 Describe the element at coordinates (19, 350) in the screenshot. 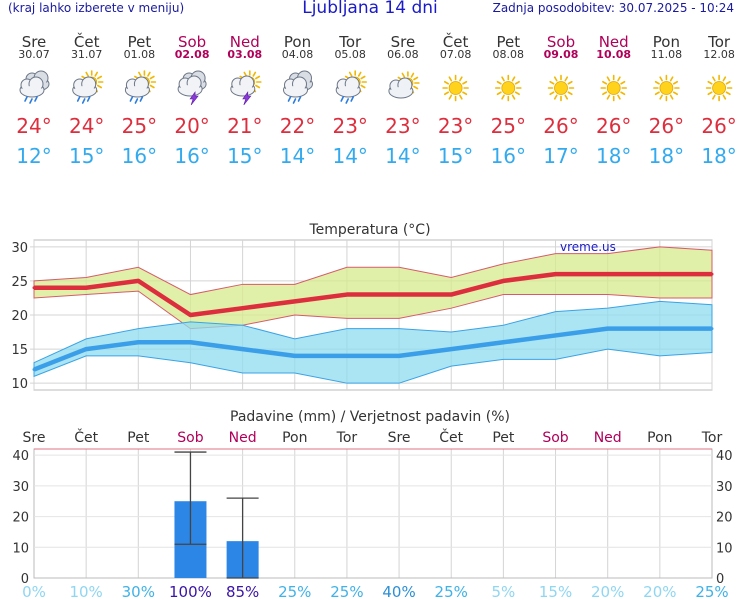

I see `temp-y-tick-label: 15` at that location.